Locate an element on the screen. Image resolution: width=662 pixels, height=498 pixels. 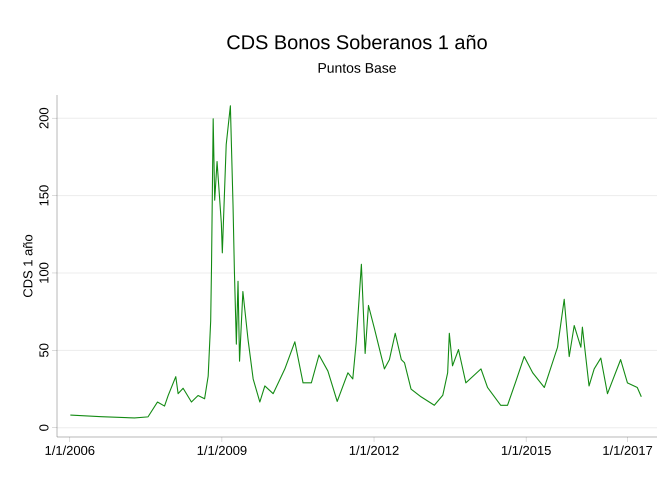
y-tick-label: 150 is located at coordinates (43, 195).